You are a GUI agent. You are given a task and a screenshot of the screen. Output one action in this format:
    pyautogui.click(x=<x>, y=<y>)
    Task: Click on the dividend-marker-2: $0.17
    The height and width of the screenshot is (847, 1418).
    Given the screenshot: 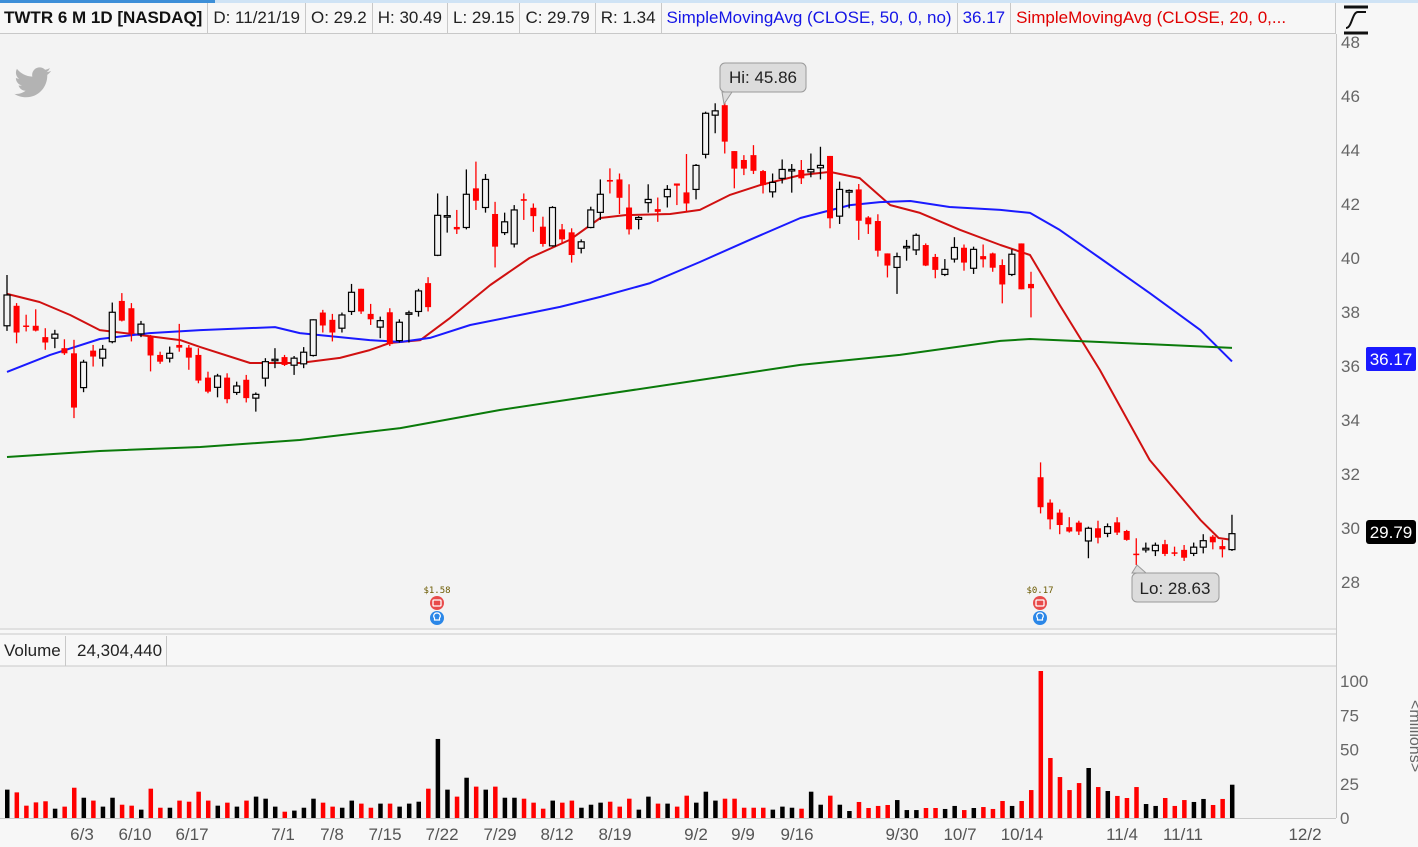 What is the action you would take?
    pyautogui.click(x=1040, y=605)
    